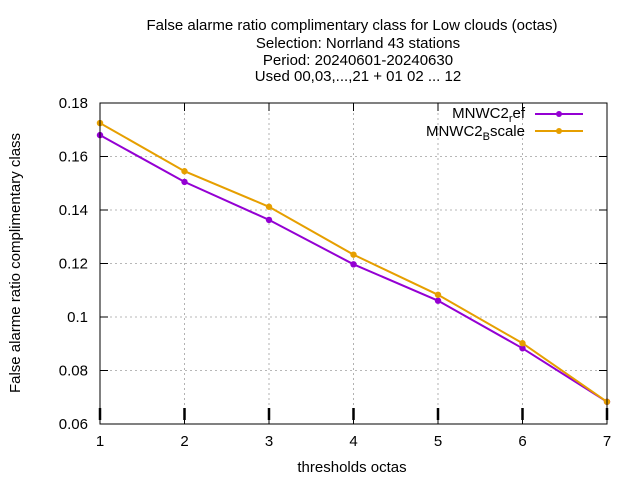  What do you see at coordinates (507, 131) in the screenshot?
I see `legend-label-tail: scale` at bounding box center [507, 131].